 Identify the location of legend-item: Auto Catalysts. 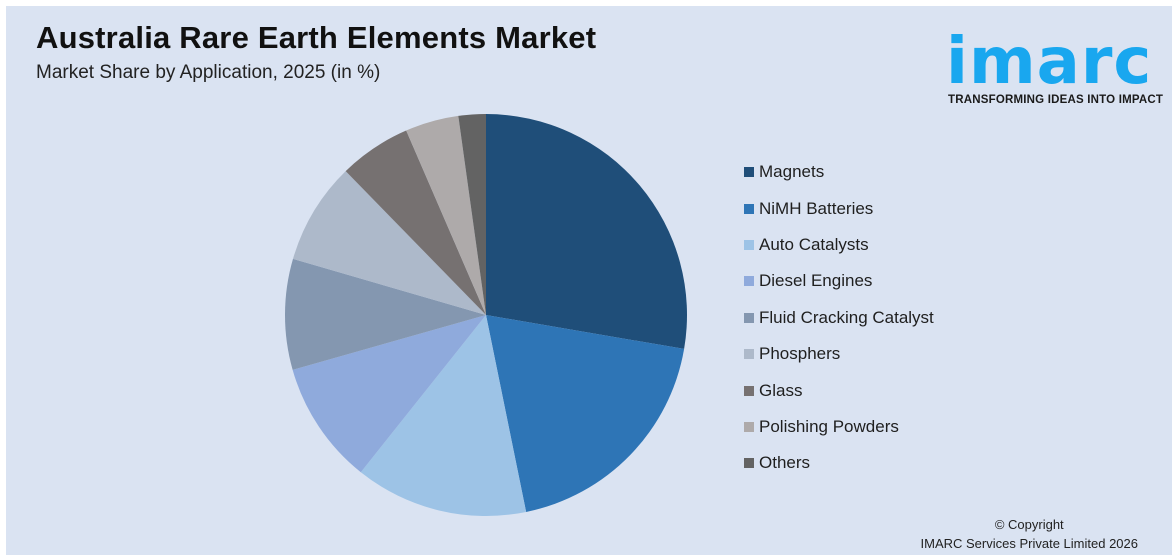
(839, 245).